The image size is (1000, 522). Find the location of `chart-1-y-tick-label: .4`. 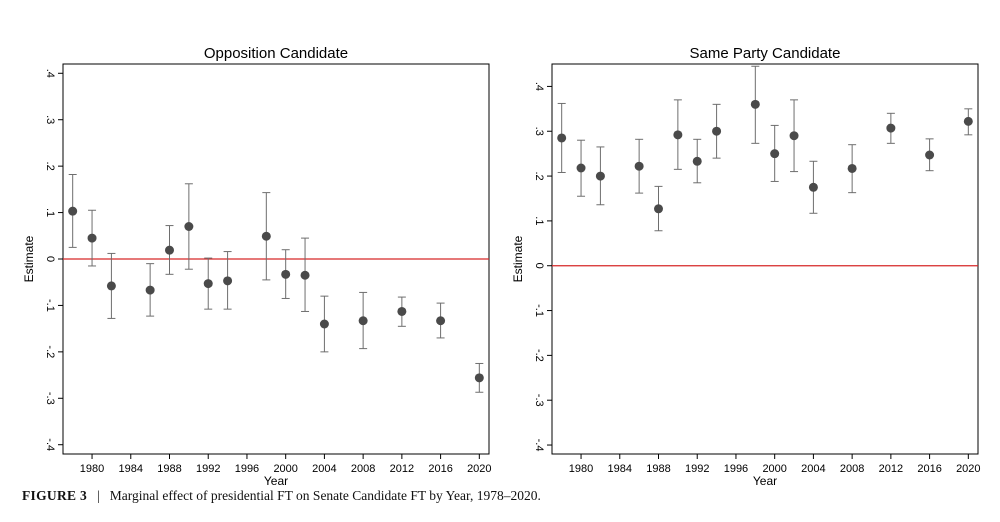

chart-1-y-tick-label: .4 is located at coordinates (50, 73).